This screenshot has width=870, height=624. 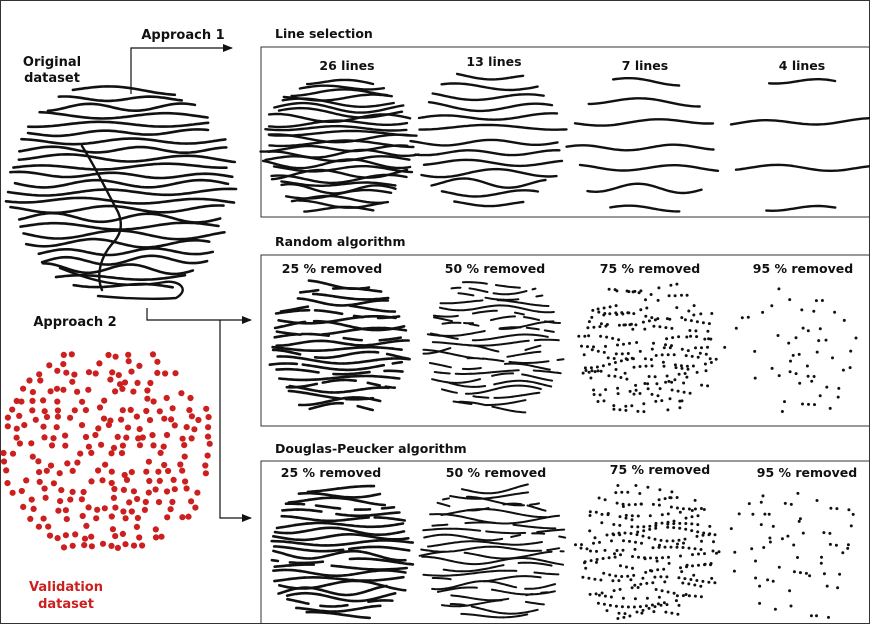 I want to click on approach-1-label: Approach 1, so click(x=182, y=35).